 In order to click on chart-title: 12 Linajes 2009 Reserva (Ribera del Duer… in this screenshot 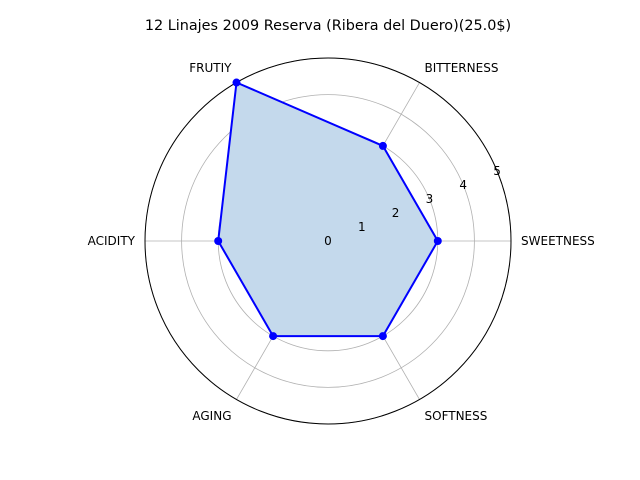, I will do `click(328, 26)`.